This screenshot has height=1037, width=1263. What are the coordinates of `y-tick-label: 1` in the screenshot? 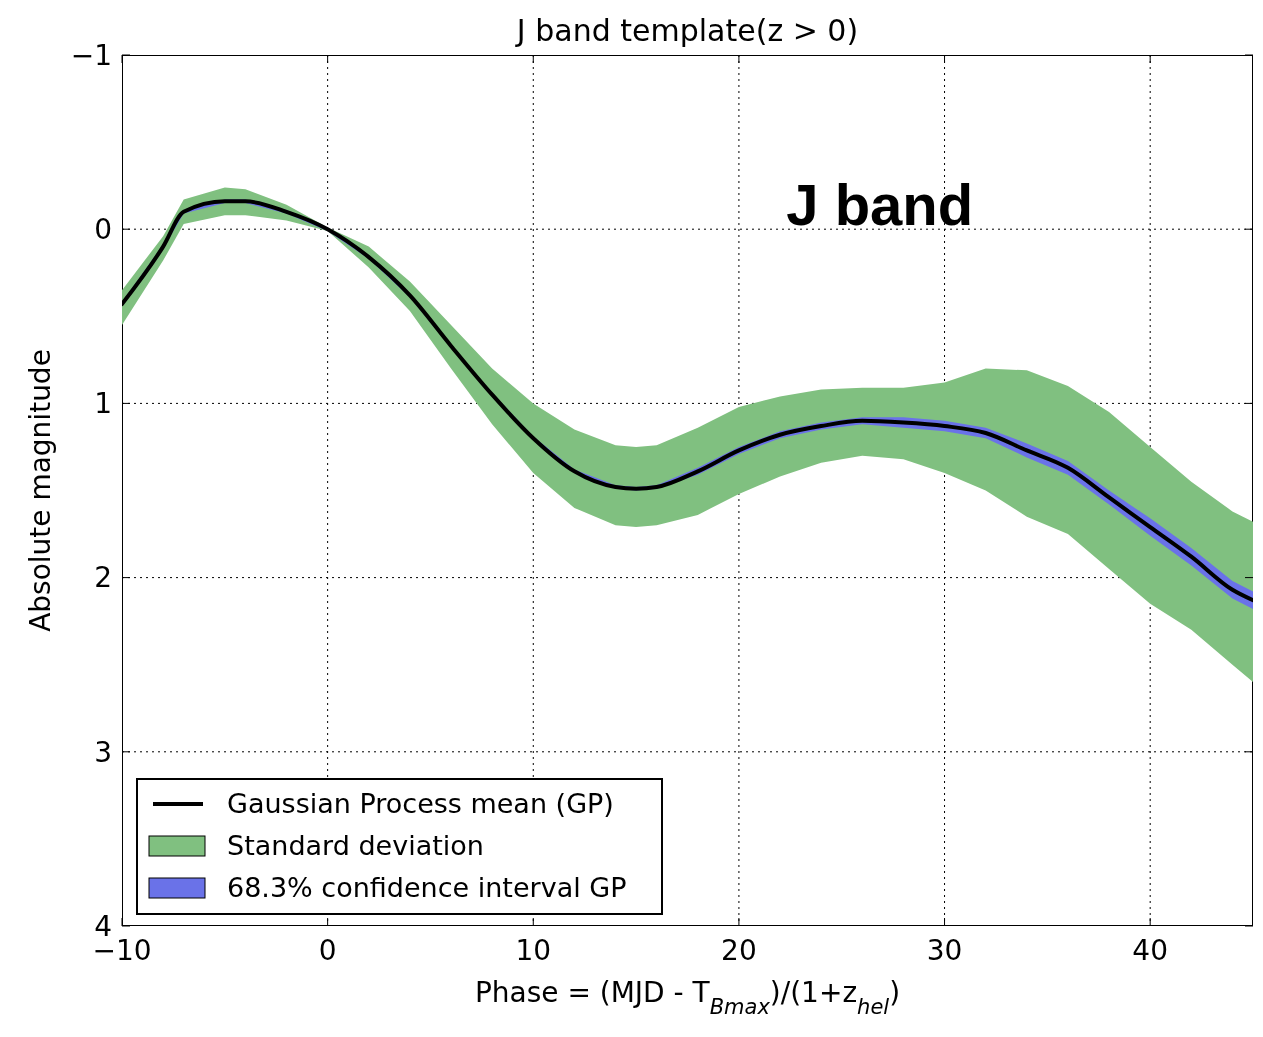 It's located at (103, 404).